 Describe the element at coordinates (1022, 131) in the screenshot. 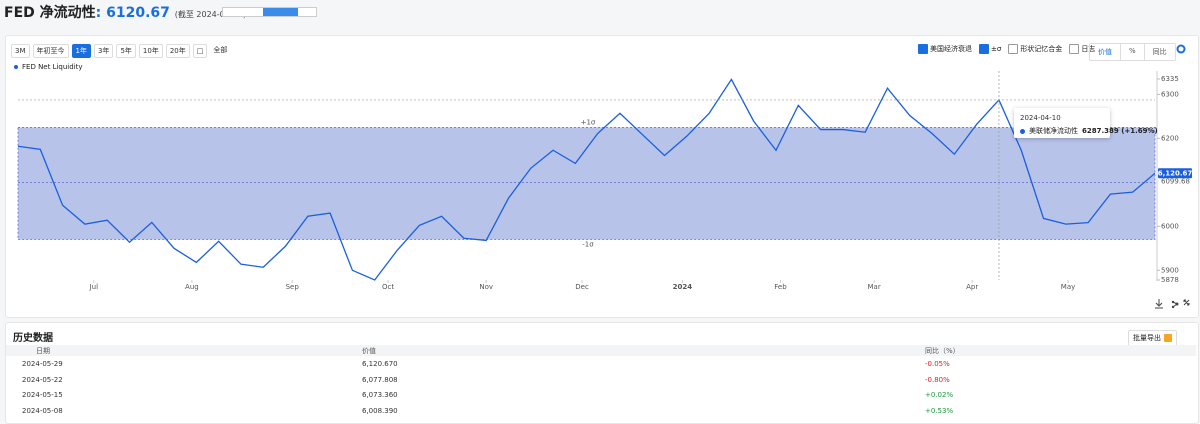

I see `tooltip-dot` at that location.